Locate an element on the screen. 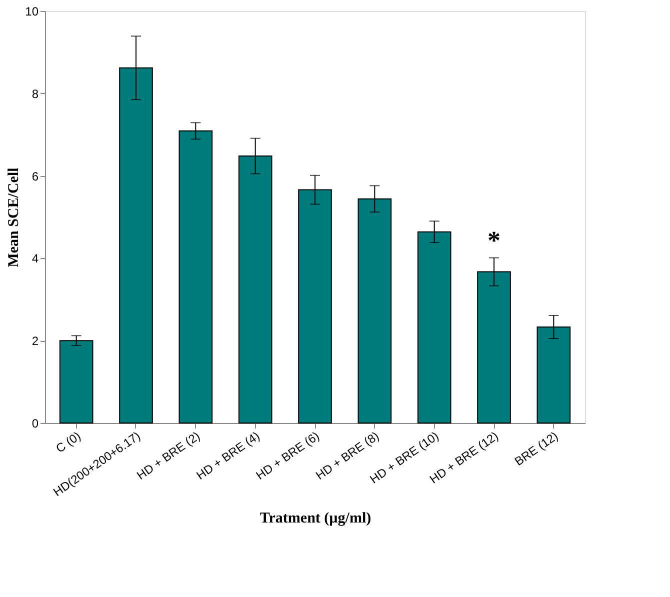 This screenshot has width=670, height=597. y-tick-label: 2 is located at coordinates (35, 341).